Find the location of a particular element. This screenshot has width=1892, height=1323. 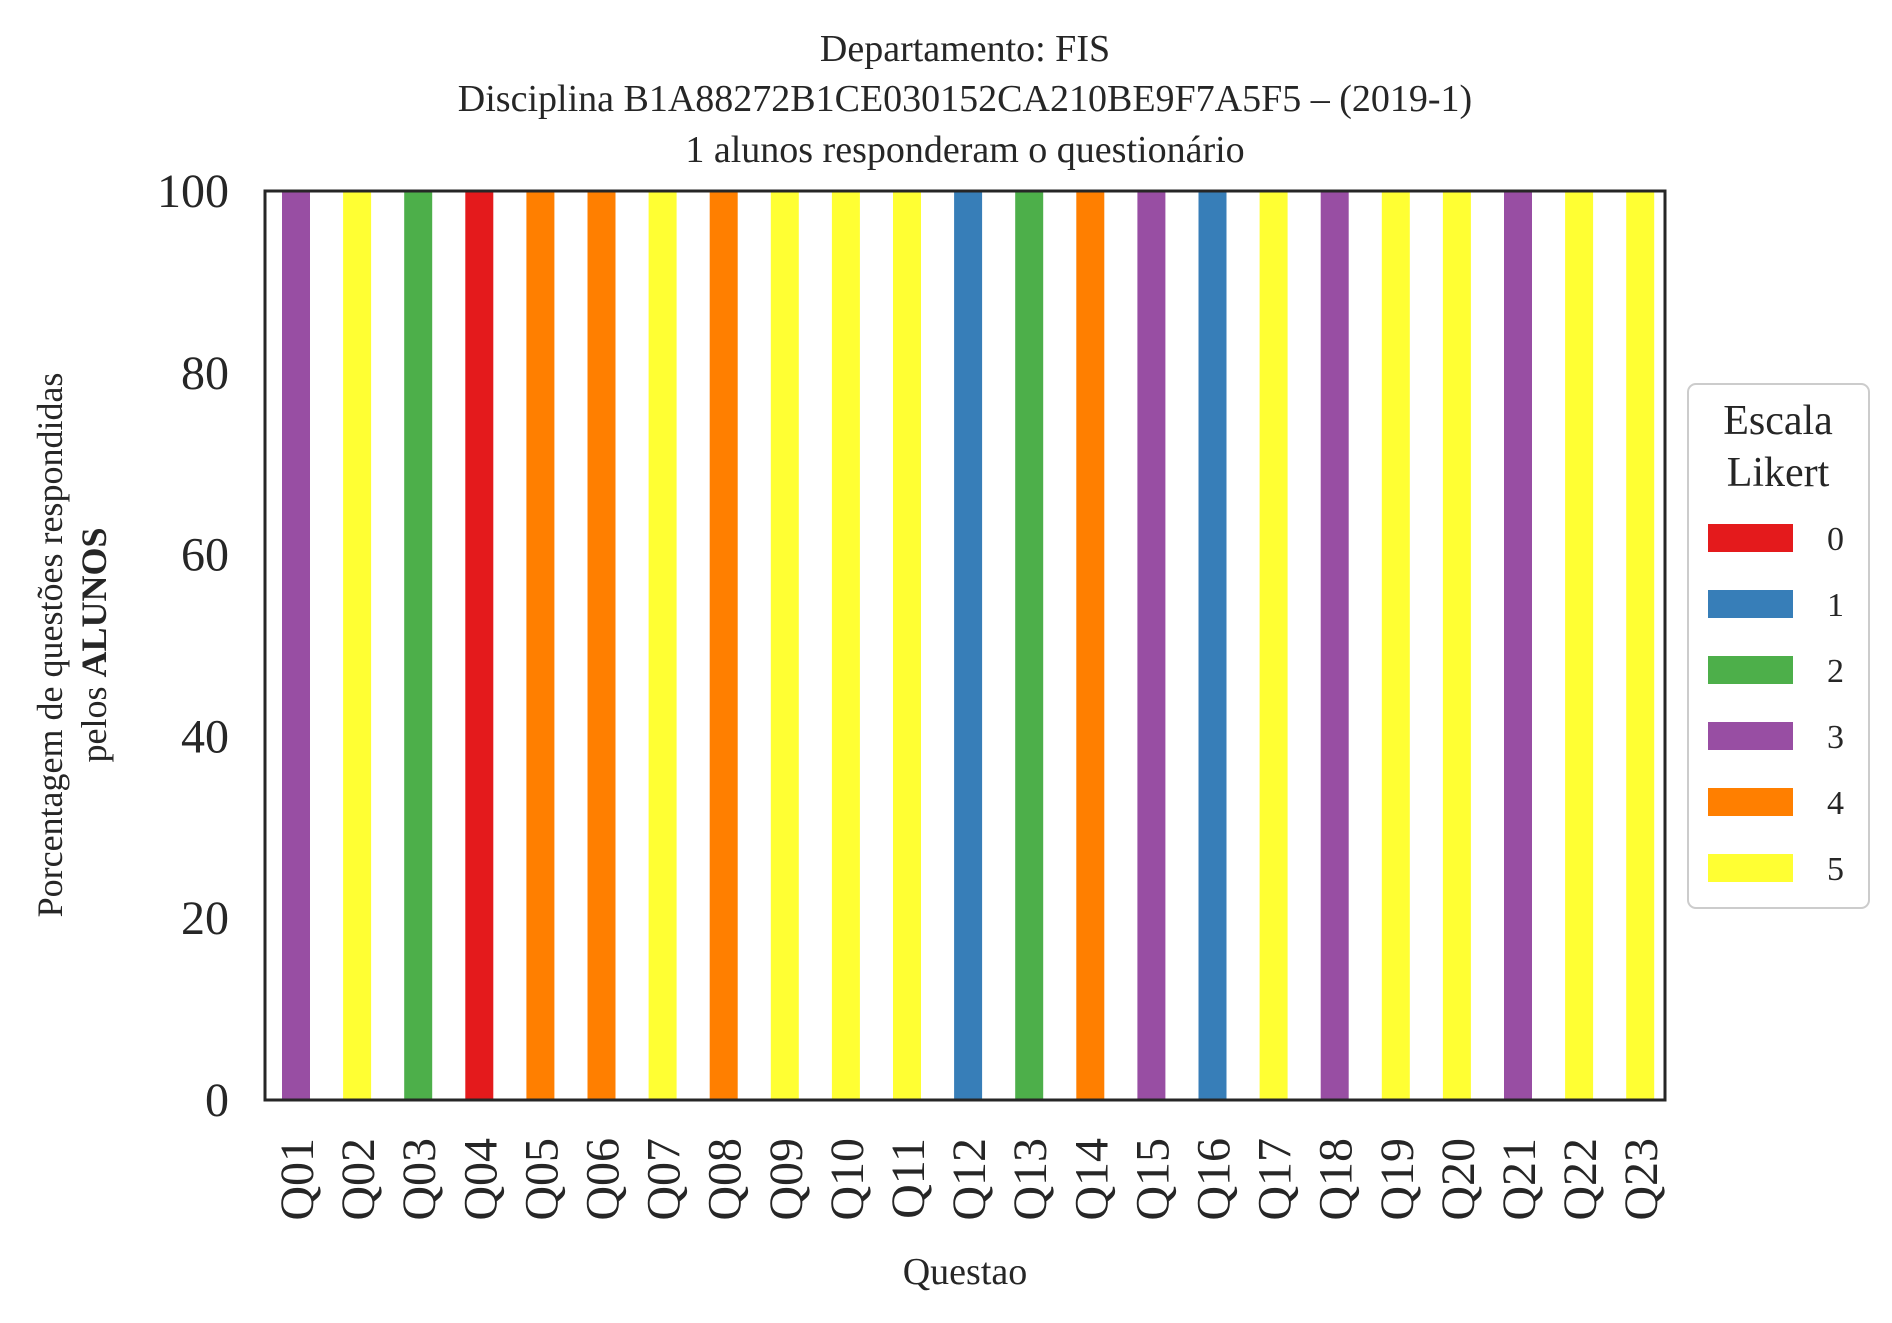

x-tick-label-q13: Q13 is located at coordinates (1030, 1179).